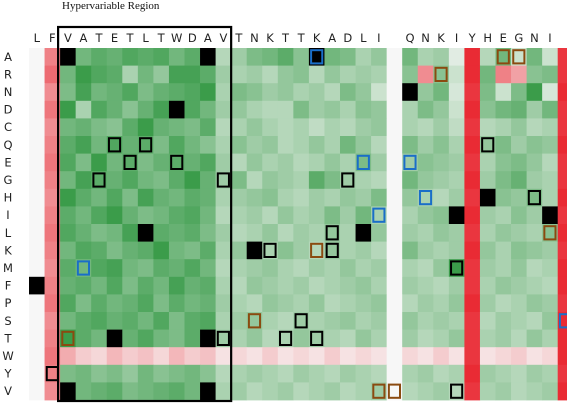 This screenshot has width=567, height=413. I want to click on column-label: G, so click(518, 38).